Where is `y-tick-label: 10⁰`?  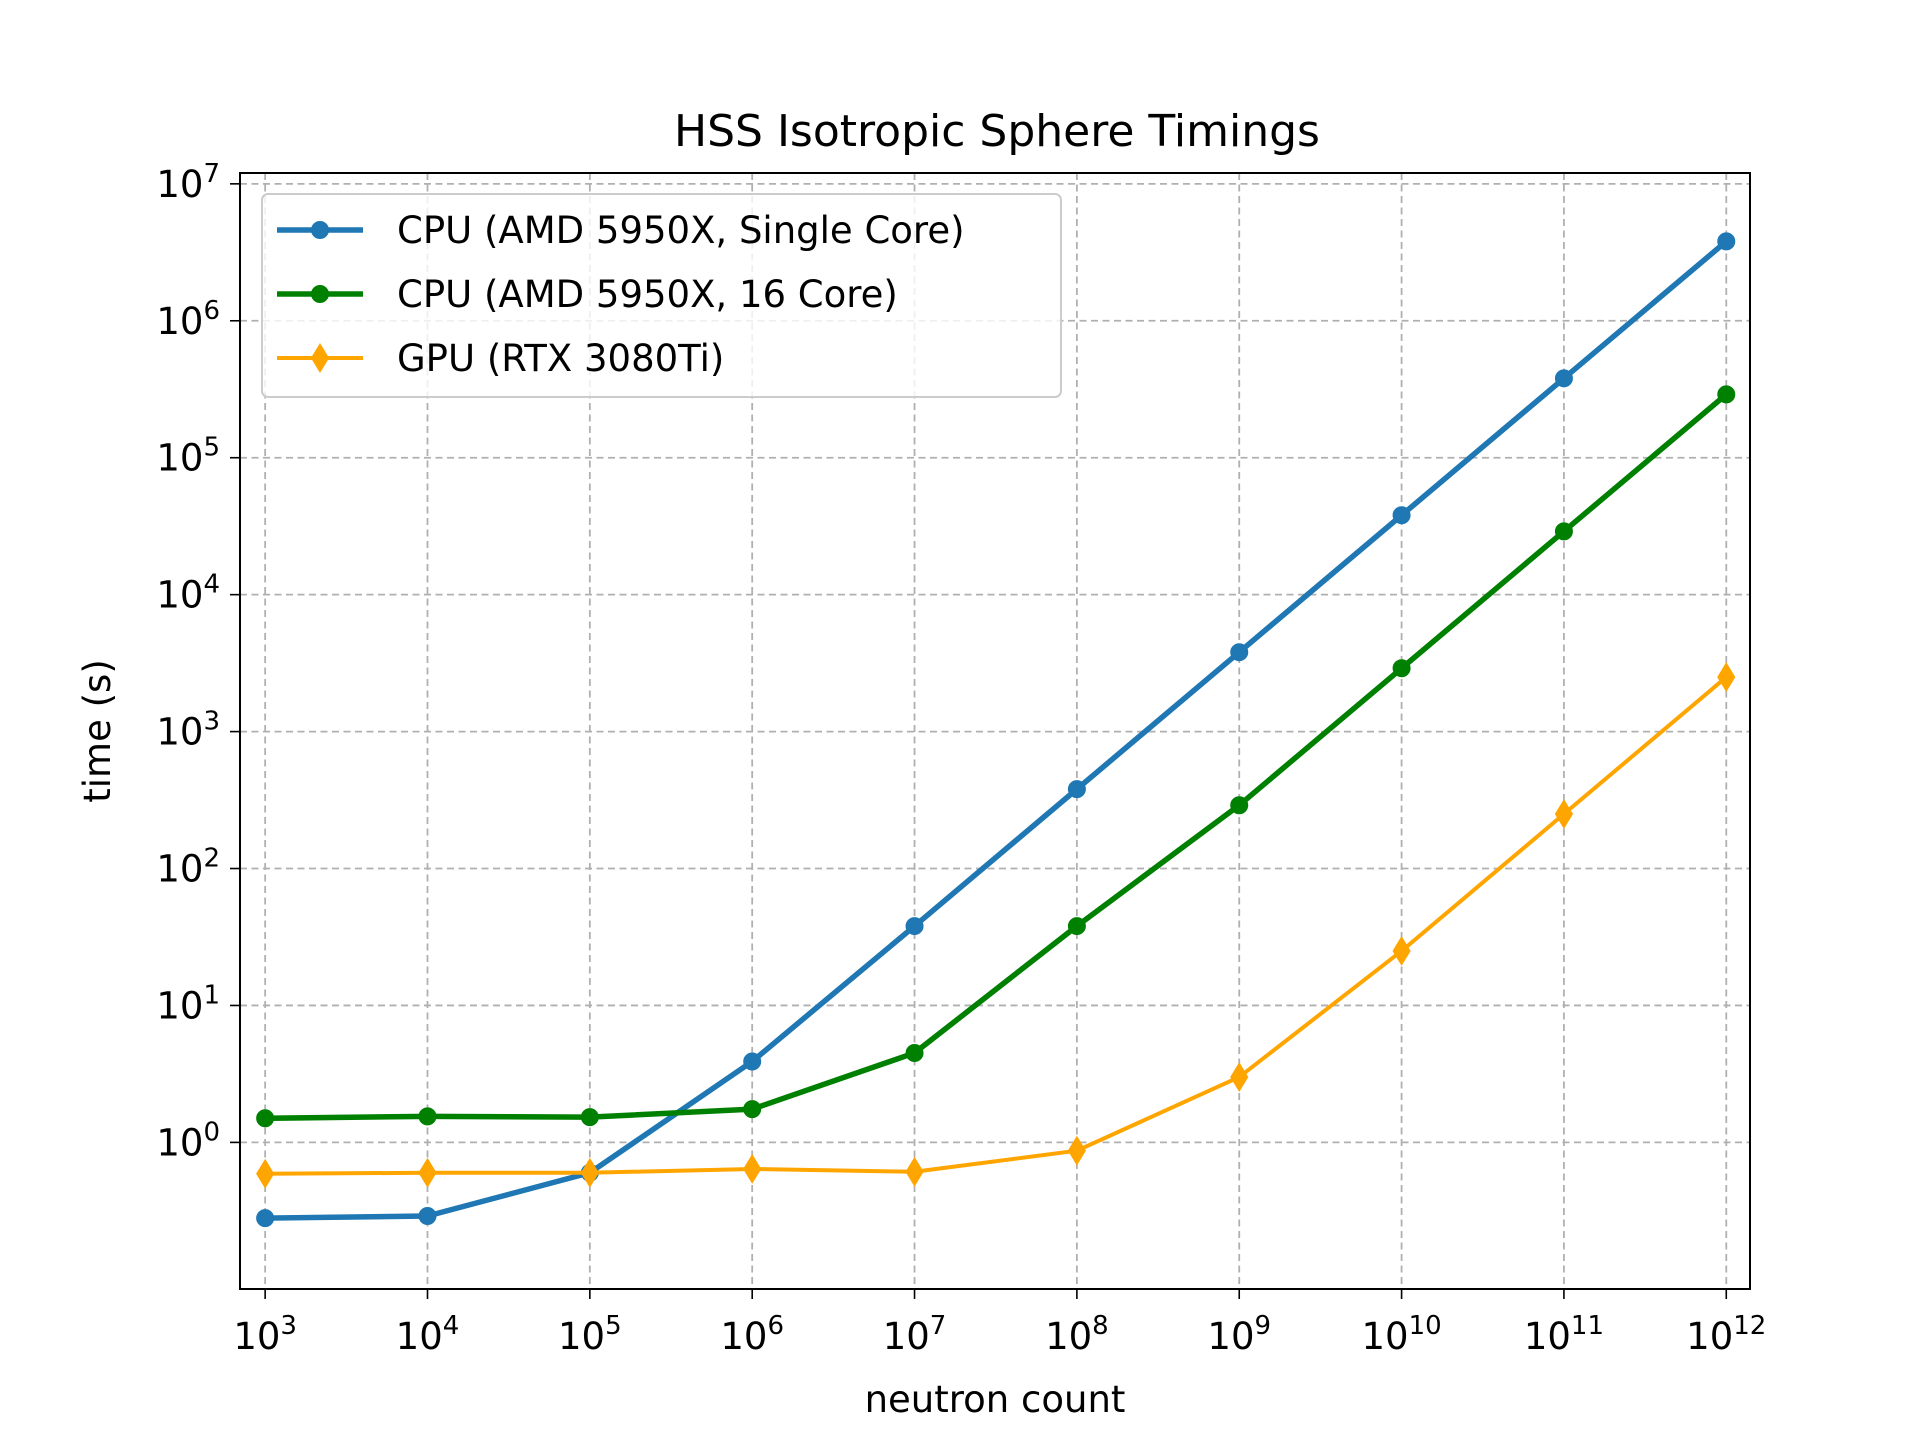 y-tick-label: 10⁰ is located at coordinates (188, 1140).